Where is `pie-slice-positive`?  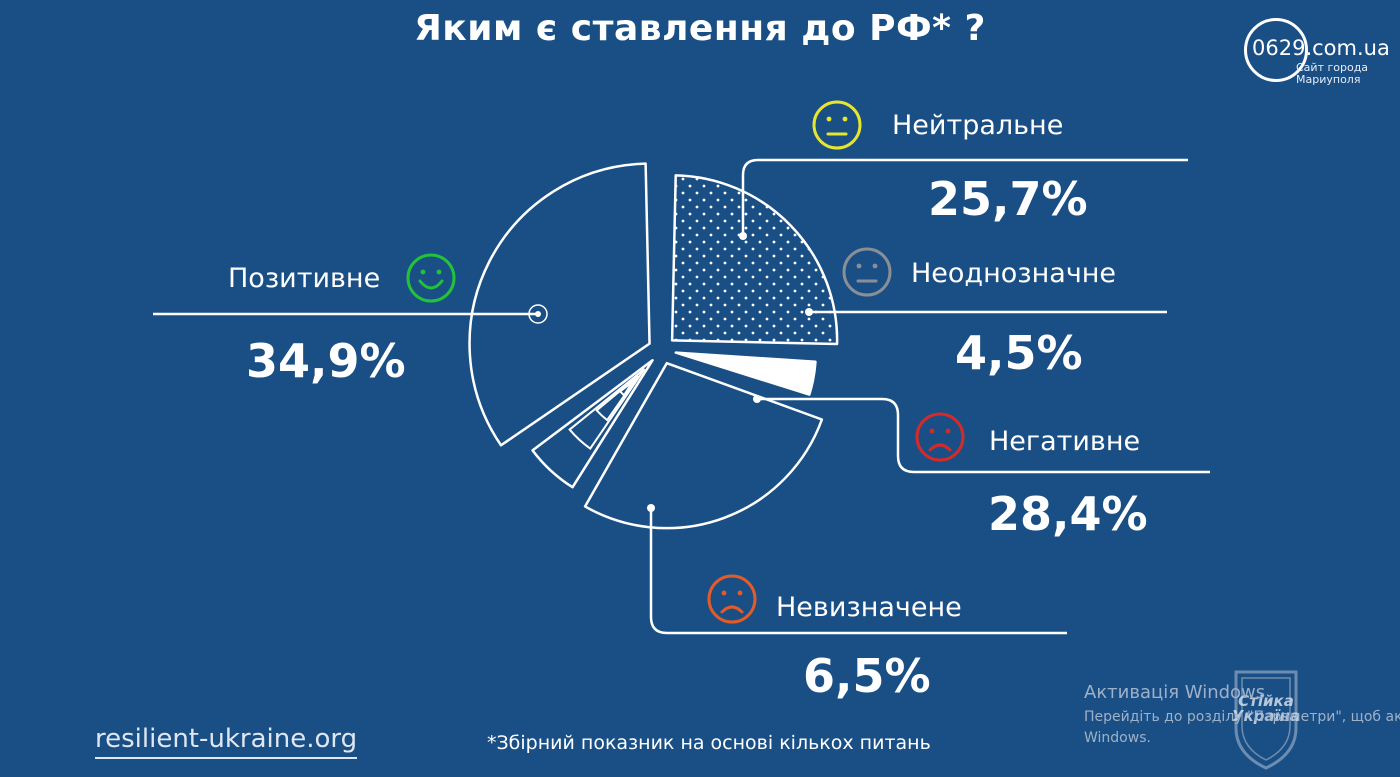
pie-slice-positive is located at coordinates (559, 304).